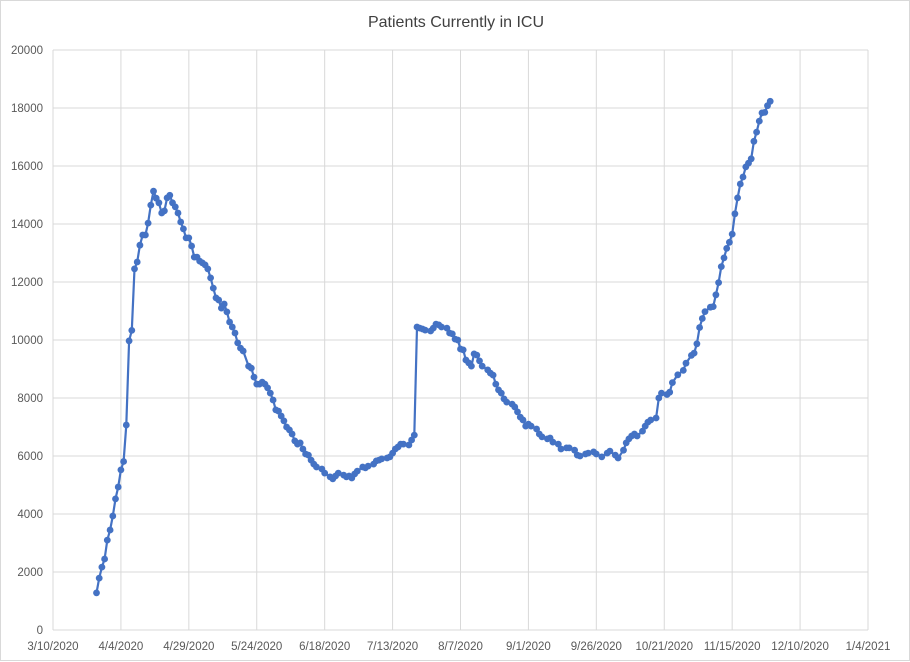  Describe the element at coordinates (392, 647) in the screenshot. I see `x-tick-label: 7/13/2020` at that location.